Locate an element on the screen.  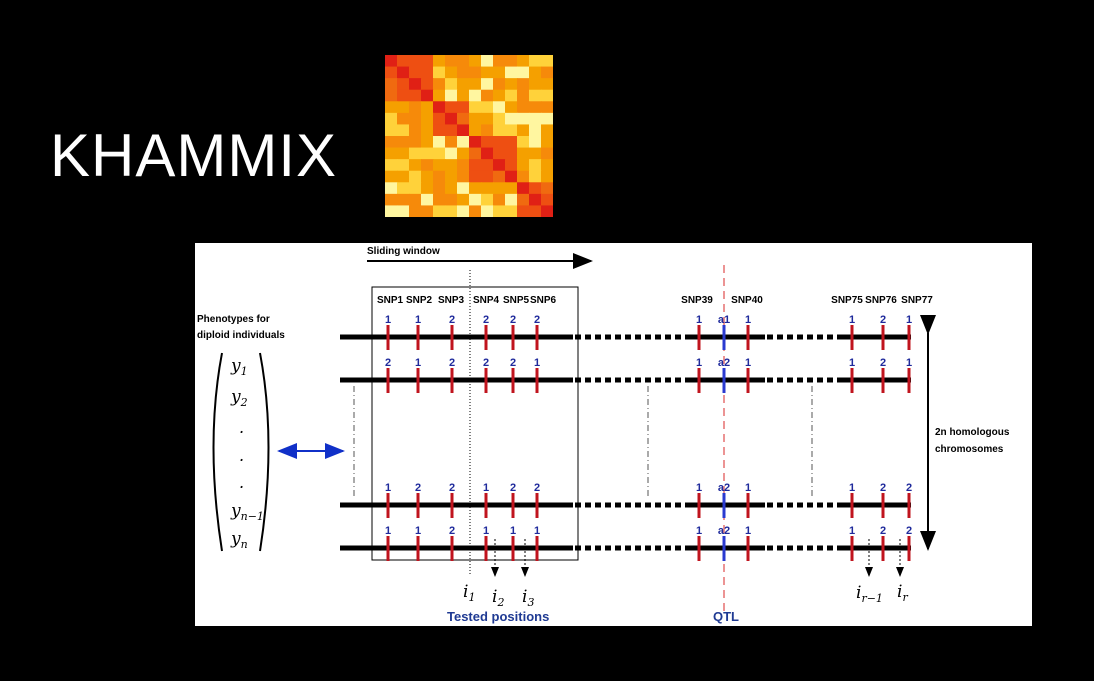
homologous-label-line1: 2n homologous is located at coordinates (972, 432).